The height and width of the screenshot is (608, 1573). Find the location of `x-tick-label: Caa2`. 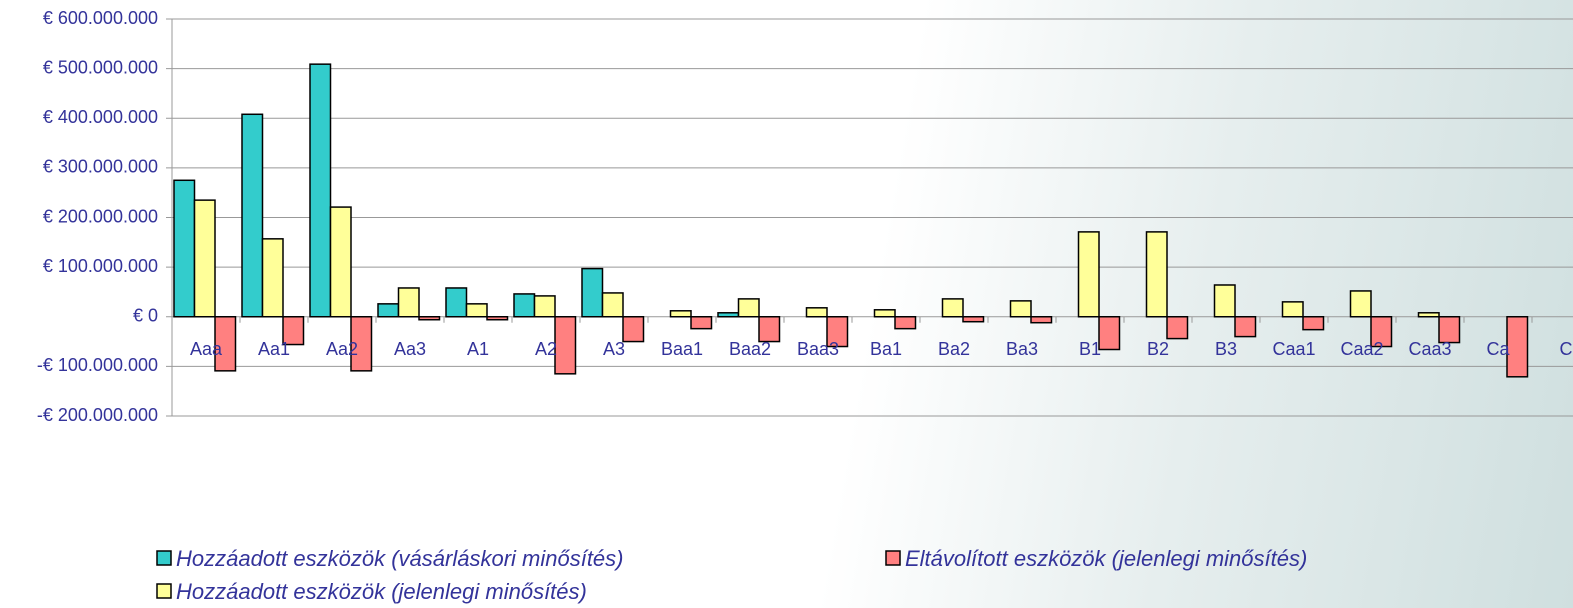

x-tick-label: Caa2 is located at coordinates (1361, 349).